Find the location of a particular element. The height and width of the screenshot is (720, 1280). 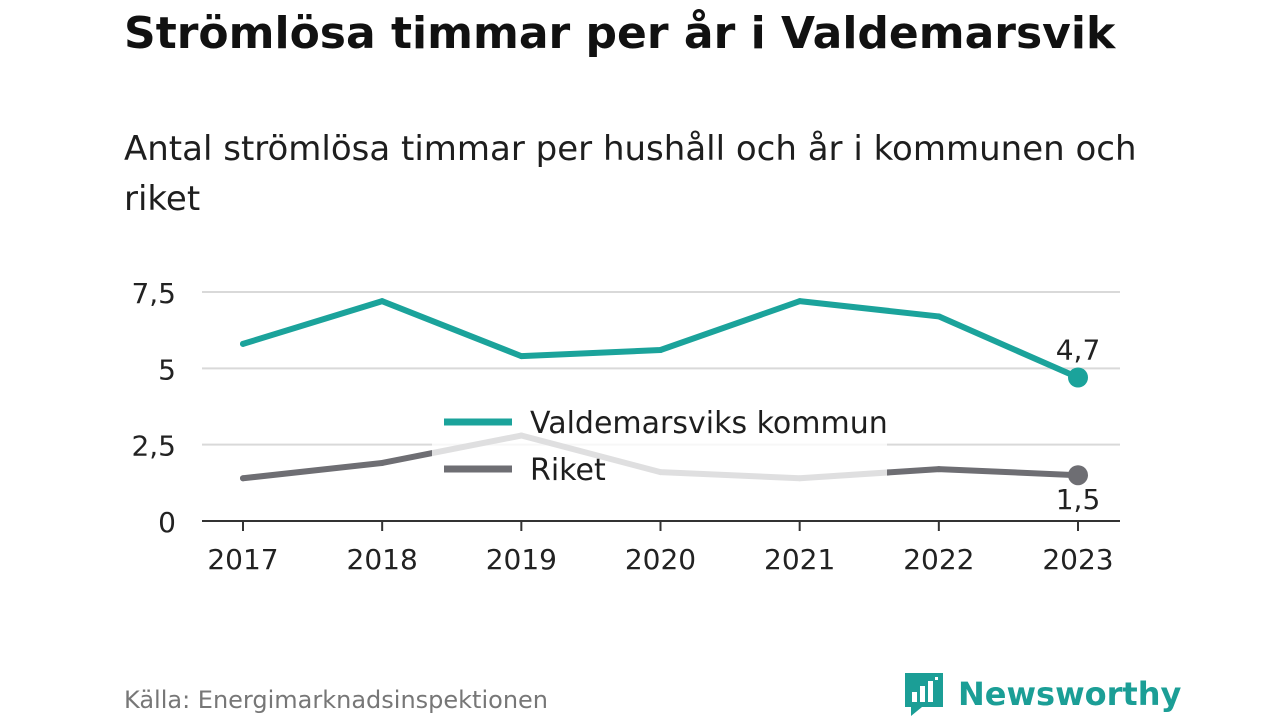

x-tick-label: 2021 is located at coordinates (799, 559).